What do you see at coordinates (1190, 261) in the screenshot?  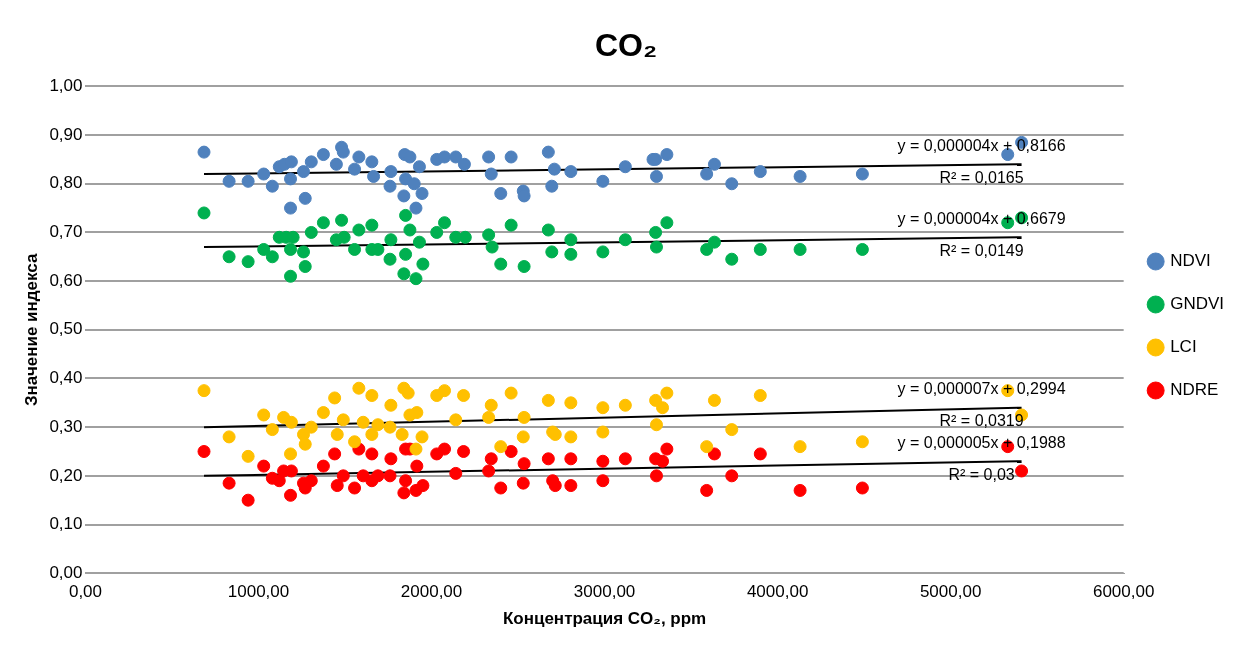 I see `legend-label: NDVI` at bounding box center [1190, 261].